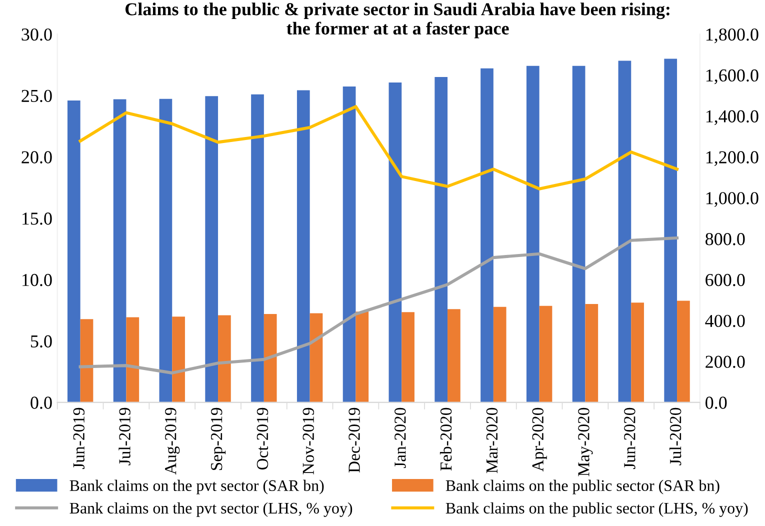 Image resolution: width=765 pixels, height=526 pixels. What do you see at coordinates (308, 441) in the screenshot?
I see `x-tick-label: Nov-2019` at bounding box center [308, 441].